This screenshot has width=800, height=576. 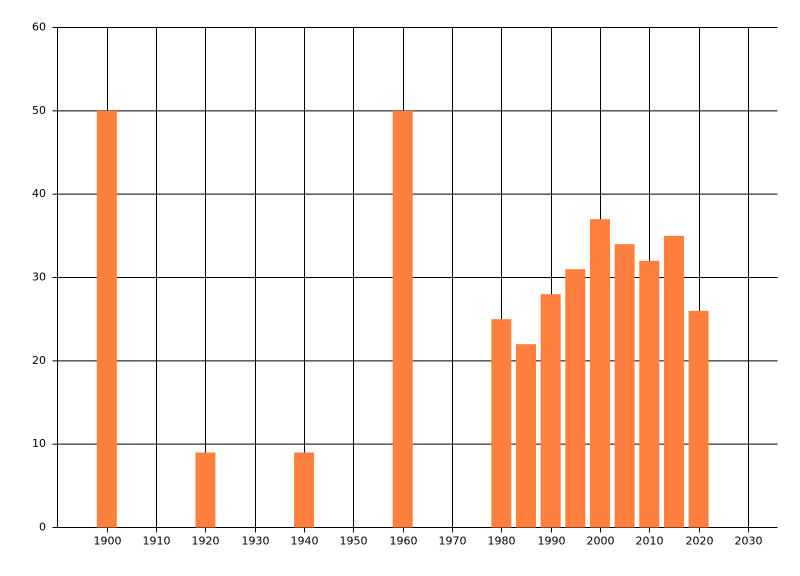 I want to click on x-tick-label: 2030, so click(x=749, y=541).